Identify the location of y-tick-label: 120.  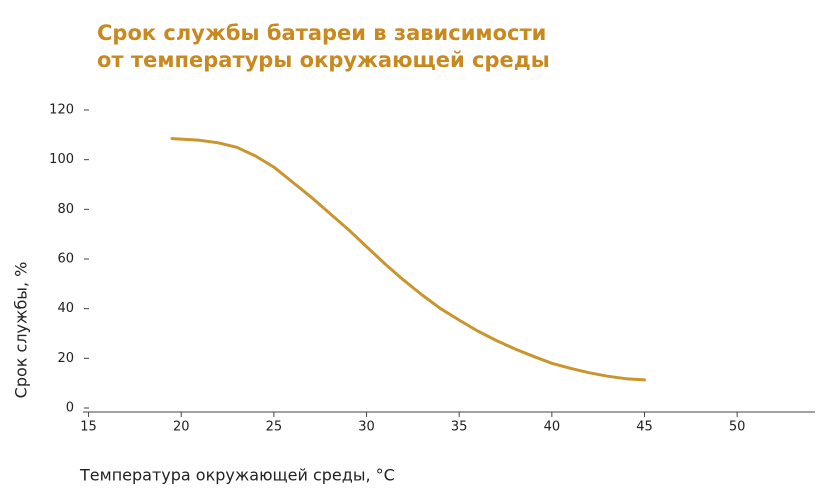
(61, 110).